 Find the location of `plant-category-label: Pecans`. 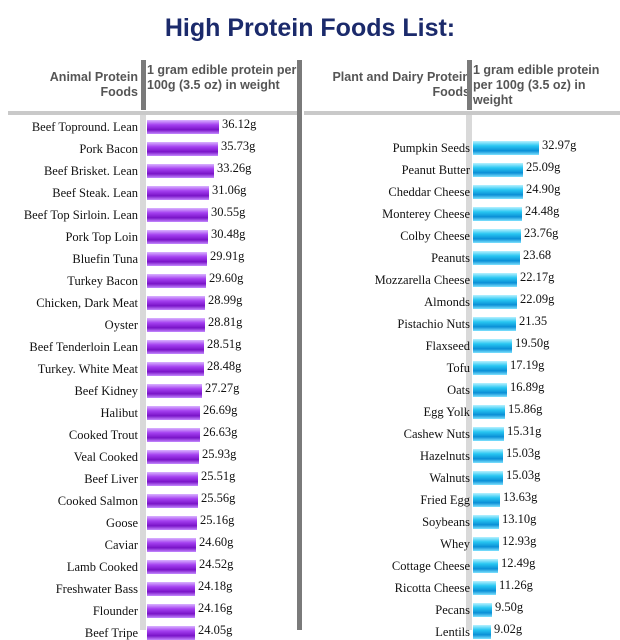

plant-category-label: Pecans is located at coordinates (452, 610).